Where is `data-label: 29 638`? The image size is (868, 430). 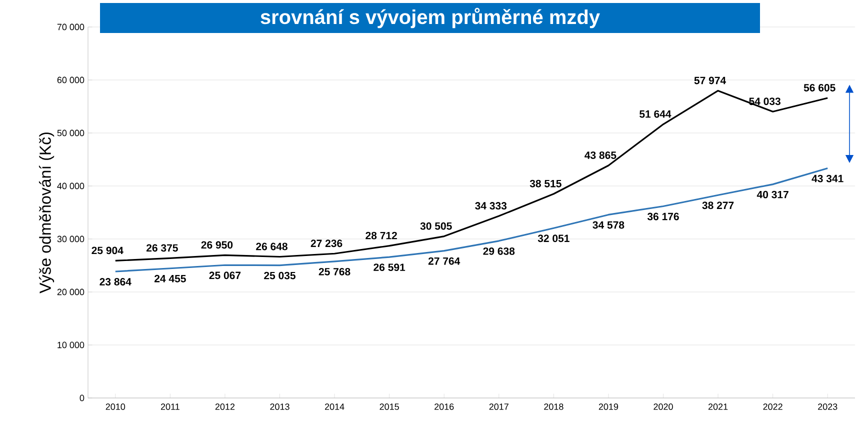 data-label: 29 638 is located at coordinates (499, 251).